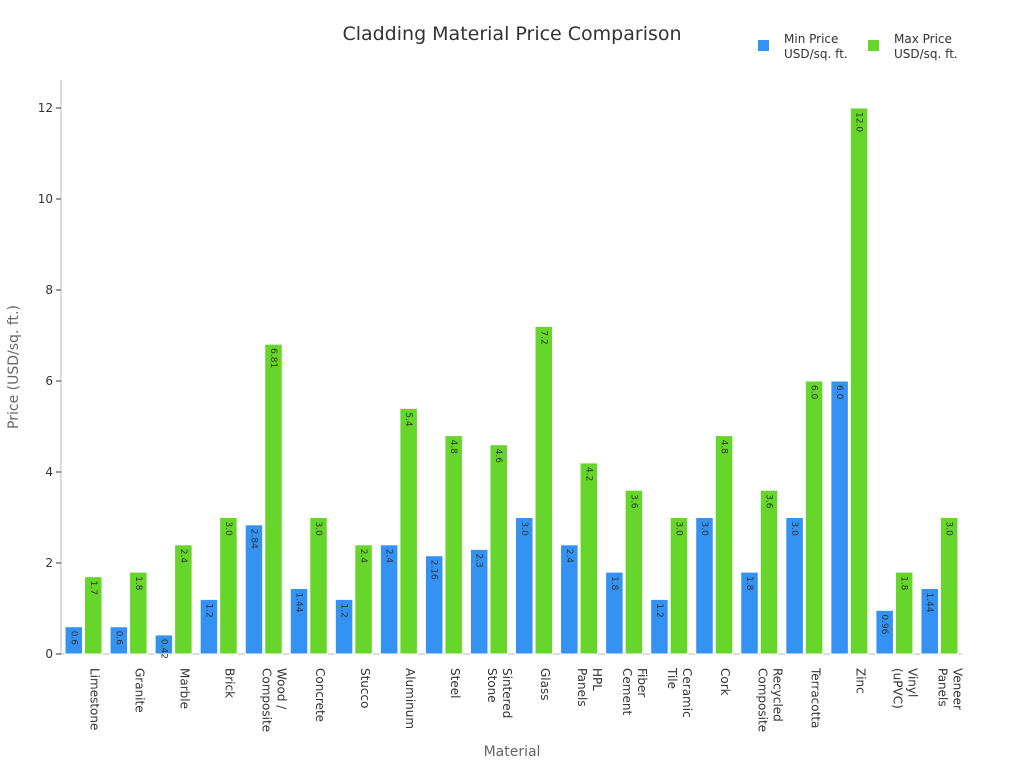  Describe the element at coordinates (163, 649) in the screenshot. I see `value-label: 0.42` at that location.